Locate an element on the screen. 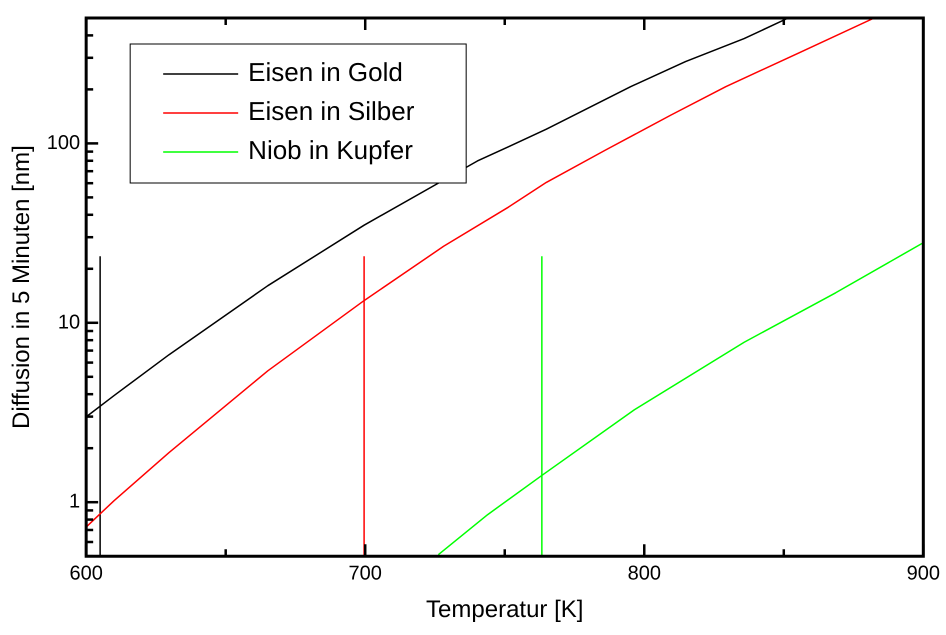 The image size is (946, 635). x-axis-title: Temperatur [K] is located at coordinates (505, 610).